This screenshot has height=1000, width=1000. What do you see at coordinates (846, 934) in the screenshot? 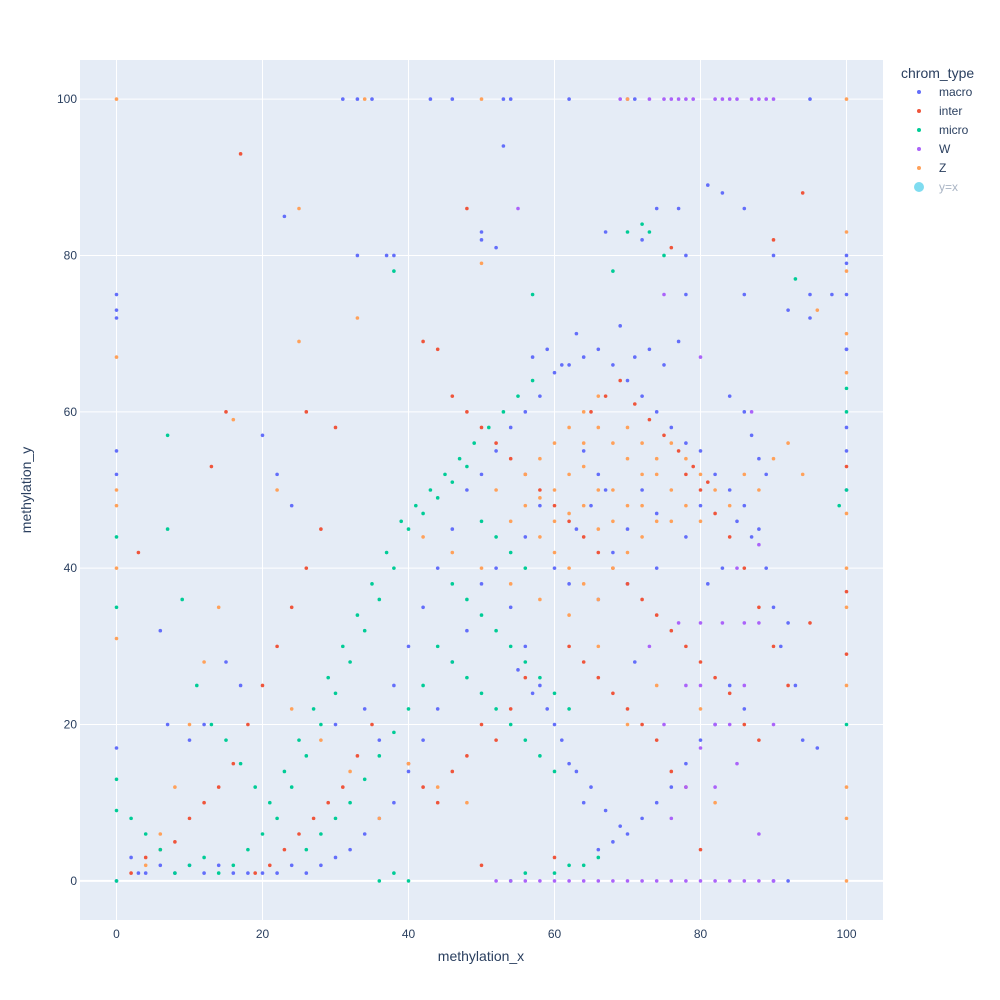
I see `x-tick-label: 100` at bounding box center [846, 934].